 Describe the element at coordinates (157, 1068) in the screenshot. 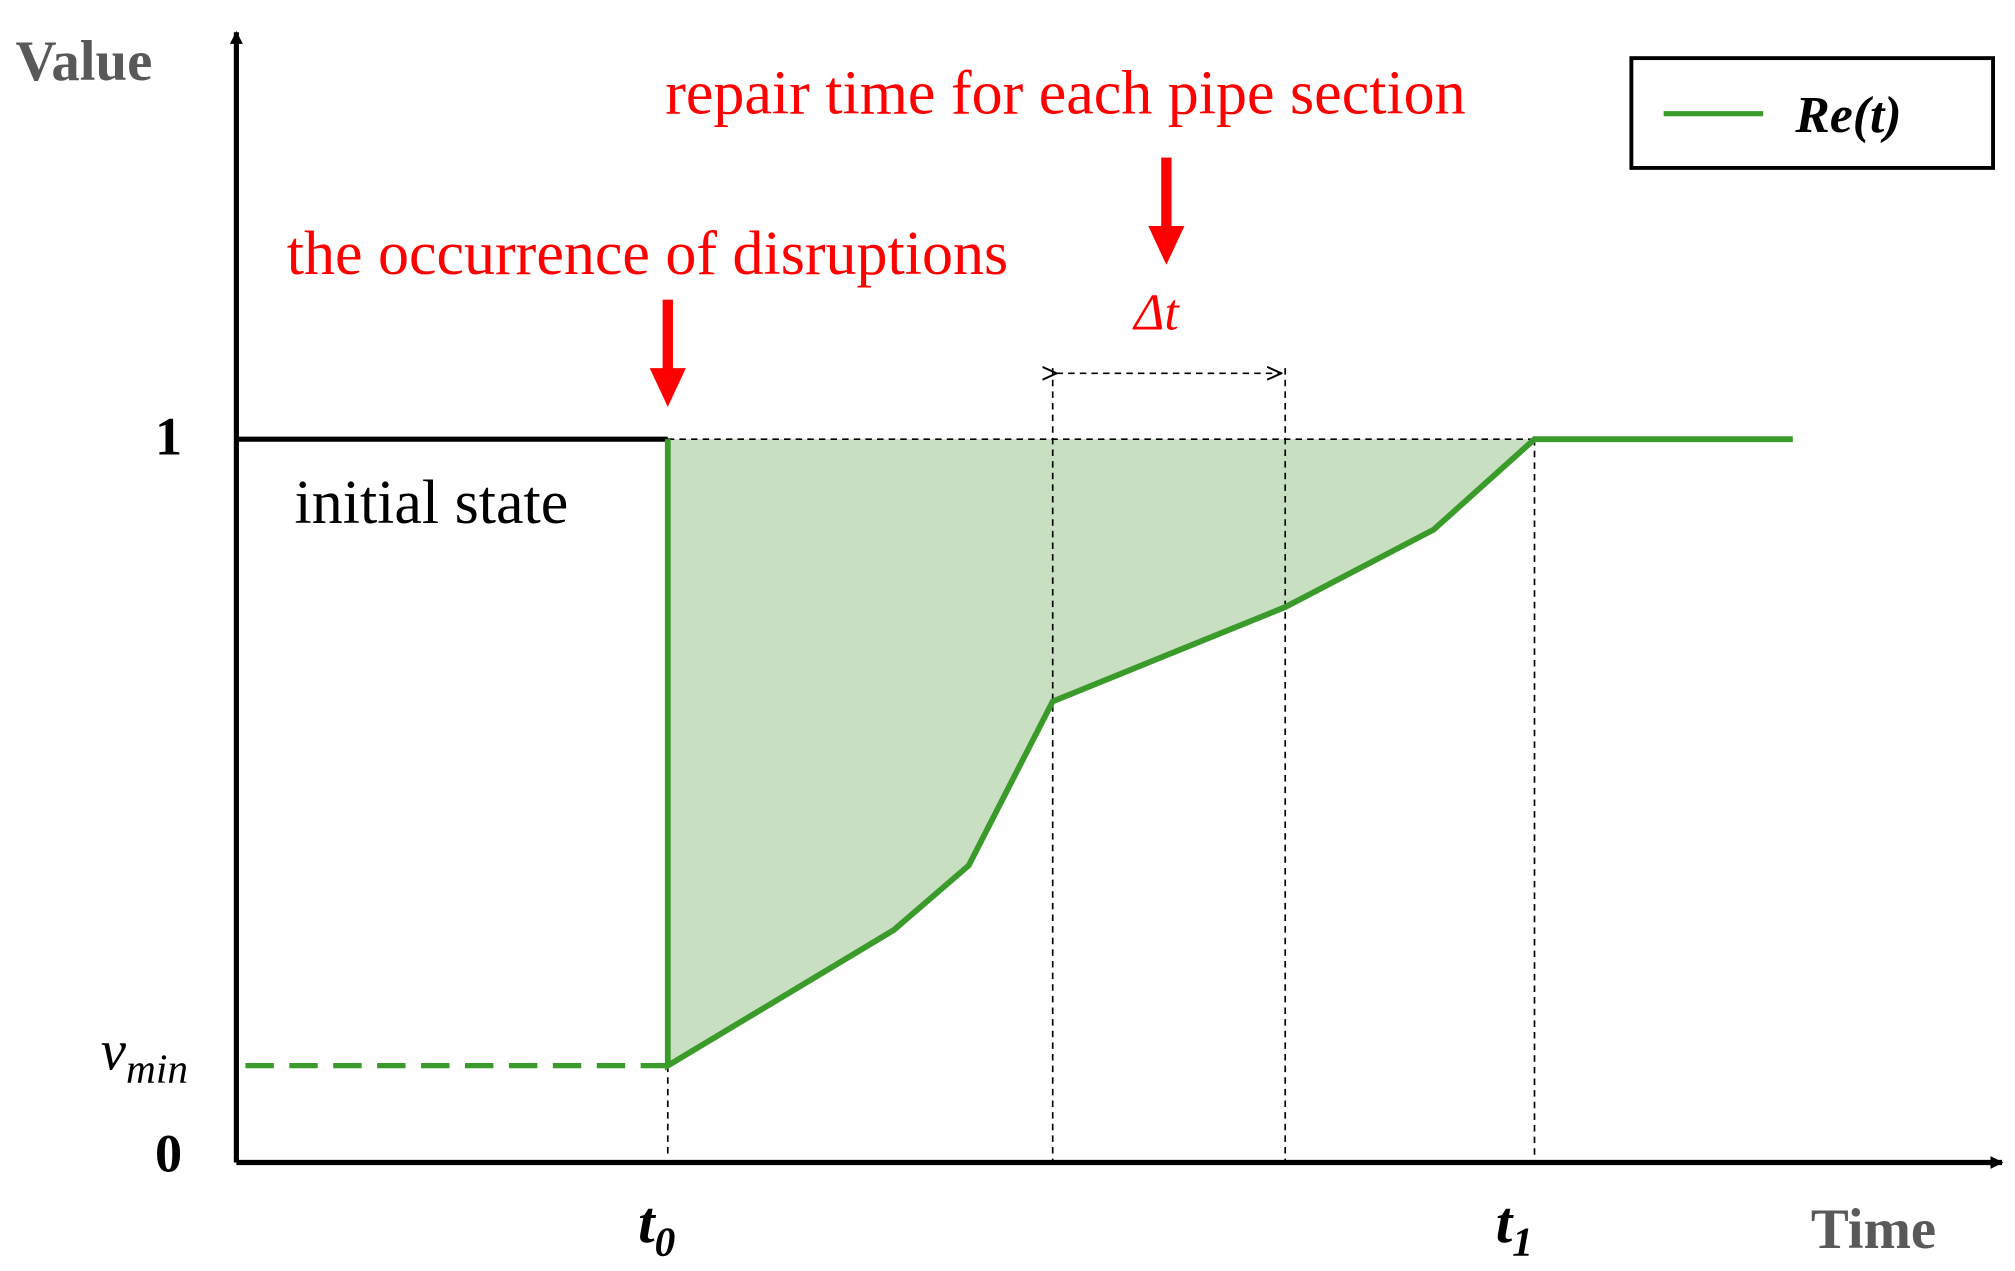

I see `vmin-sub: min` at that location.